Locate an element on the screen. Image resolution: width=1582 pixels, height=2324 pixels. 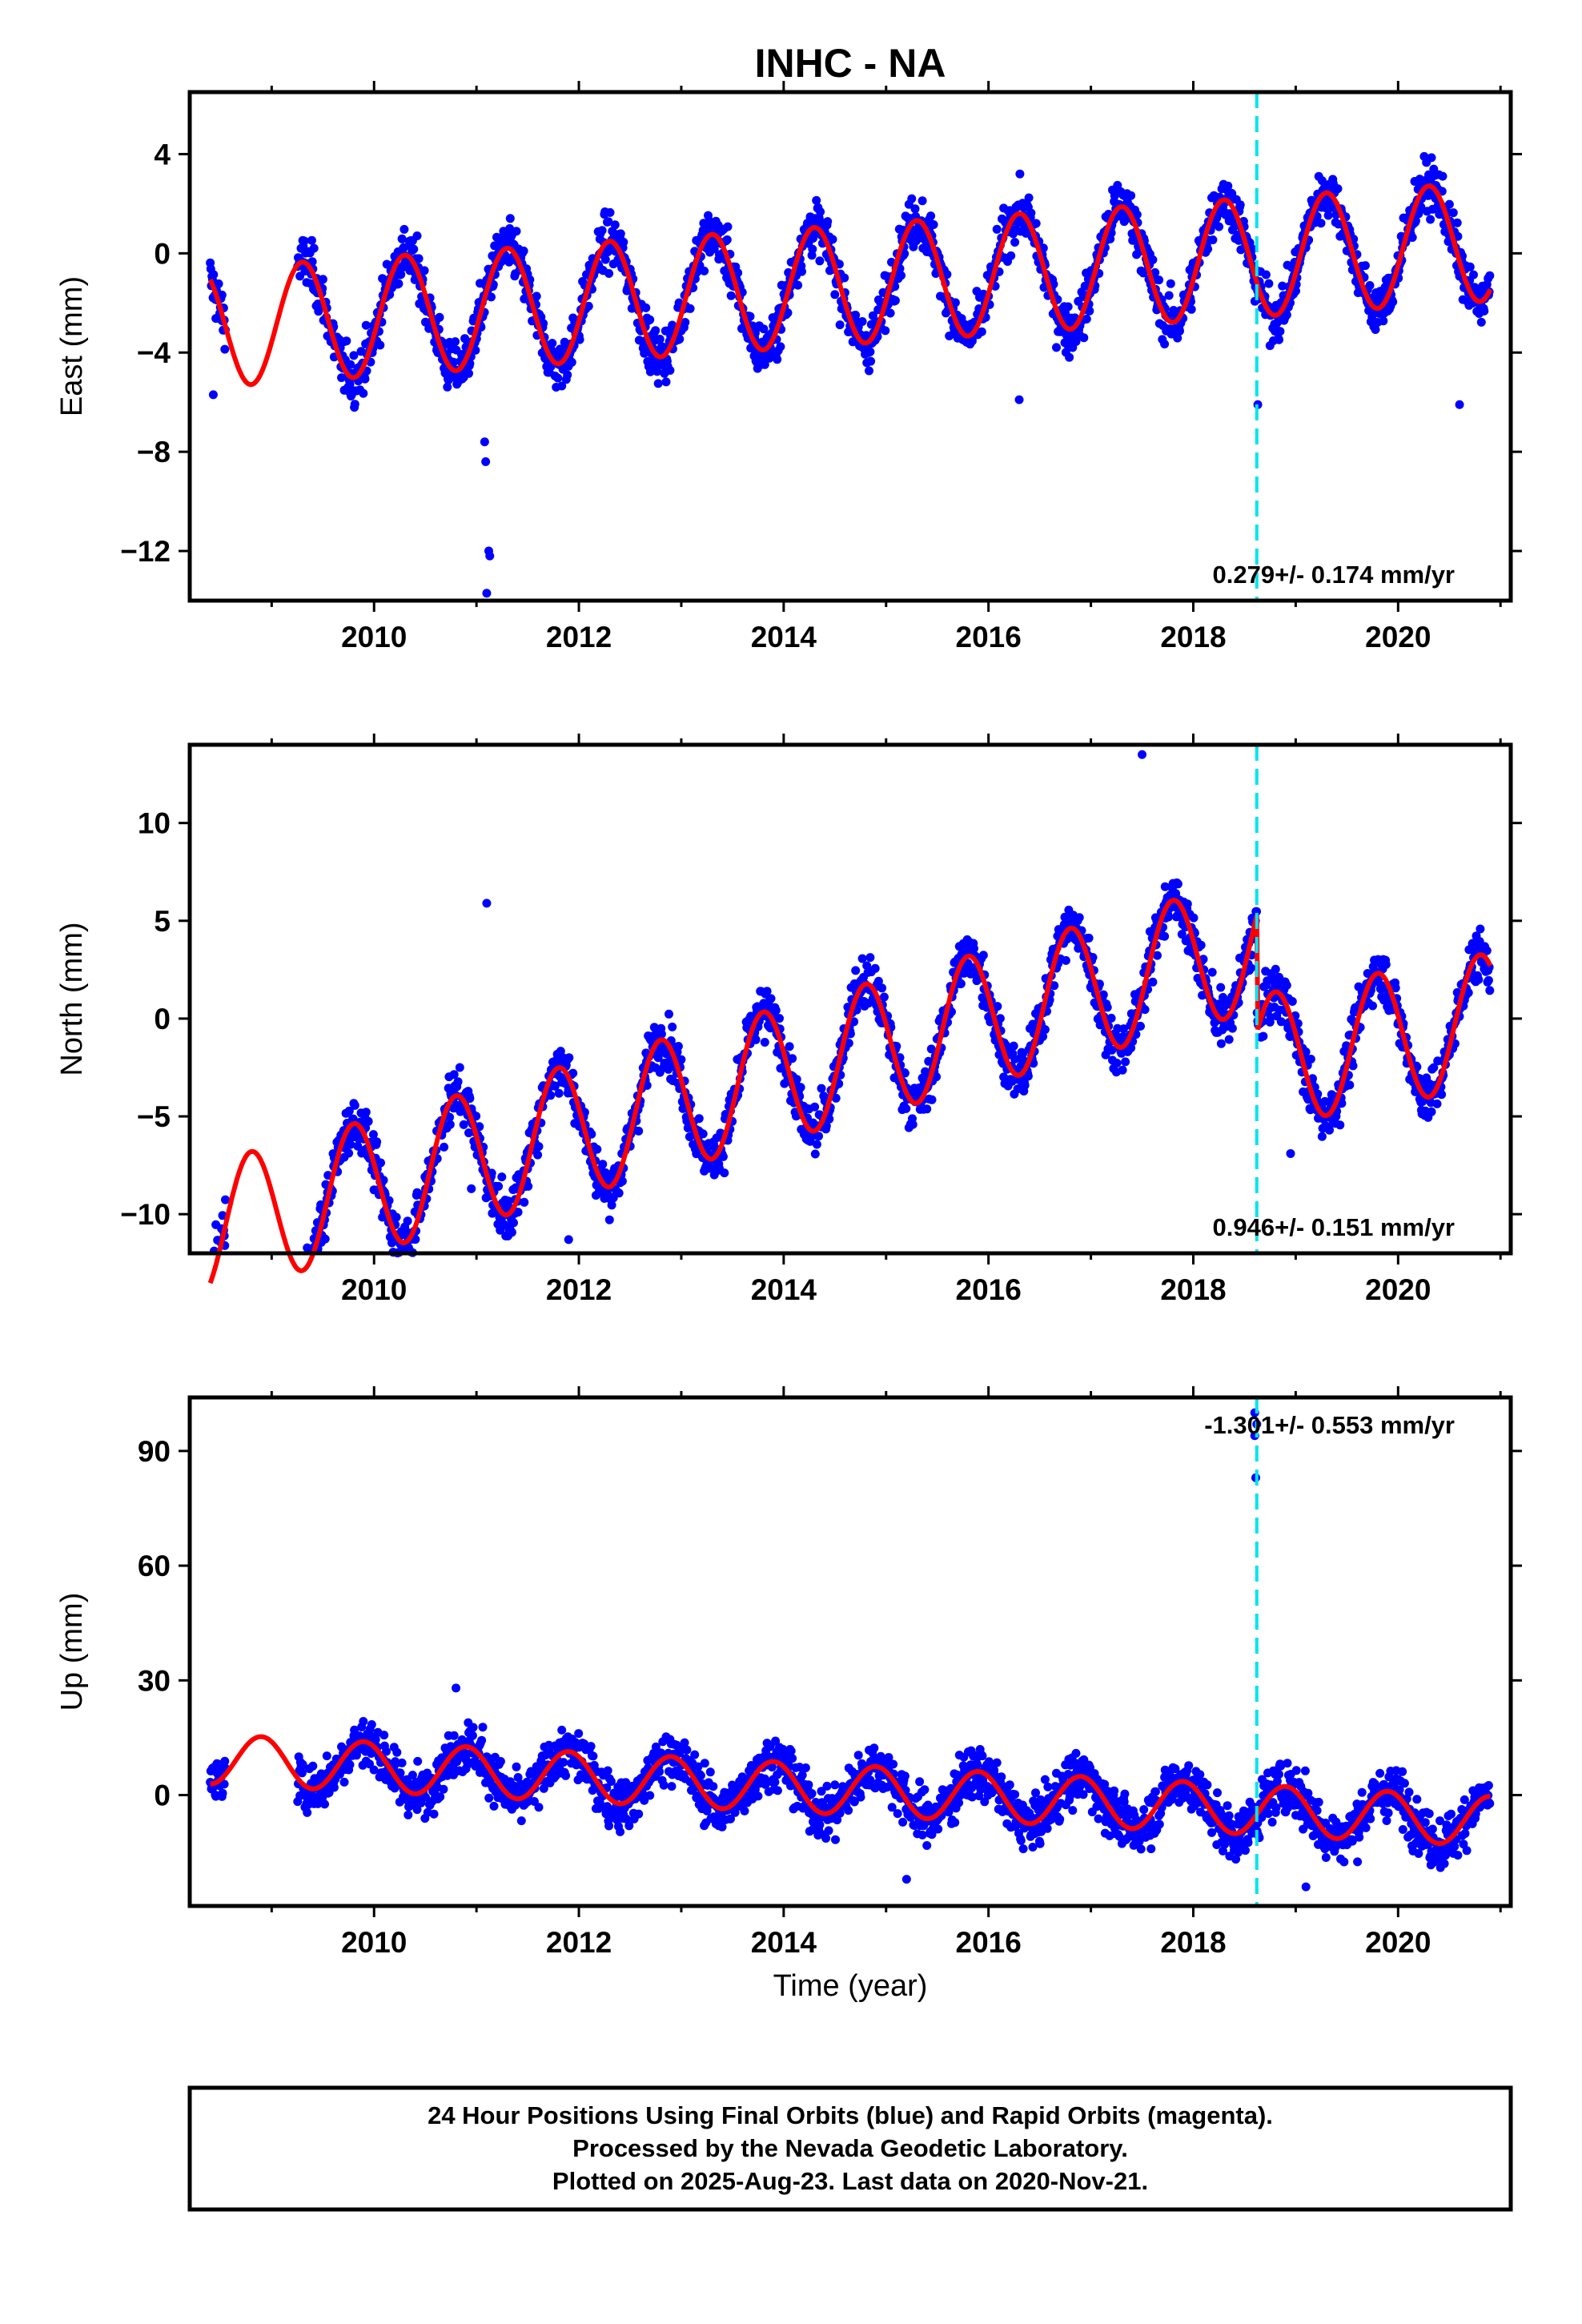
y-tick-label: −12 is located at coordinates (145, 551).